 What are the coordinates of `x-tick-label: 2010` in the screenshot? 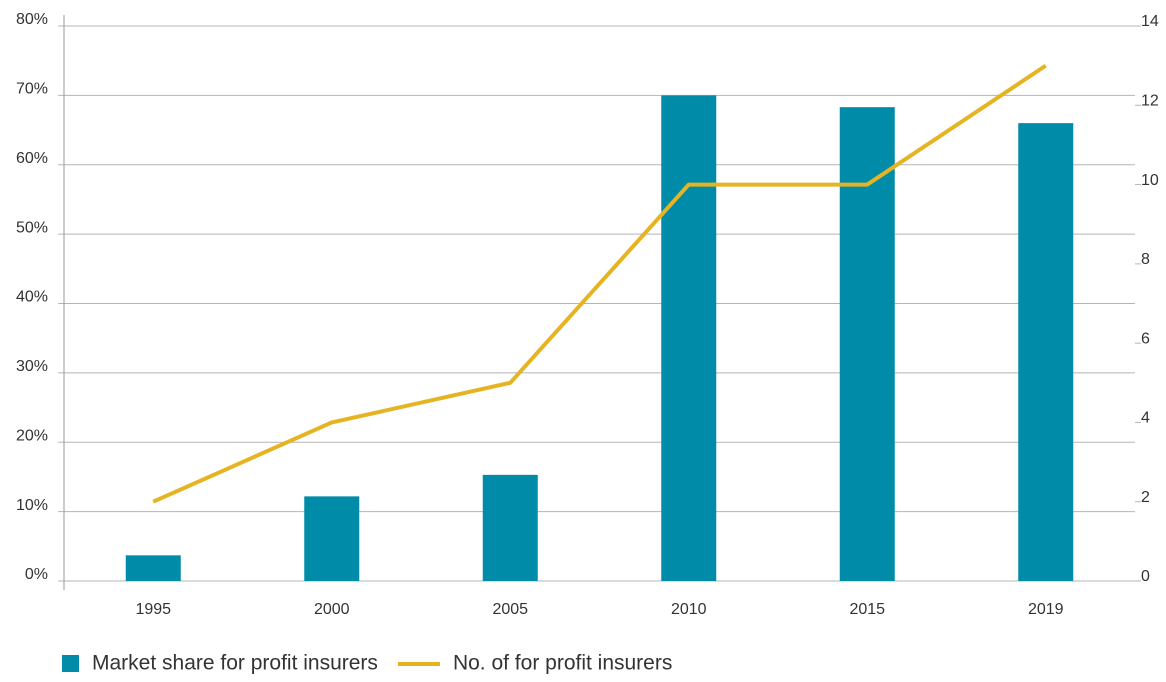 It's located at (689, 609).